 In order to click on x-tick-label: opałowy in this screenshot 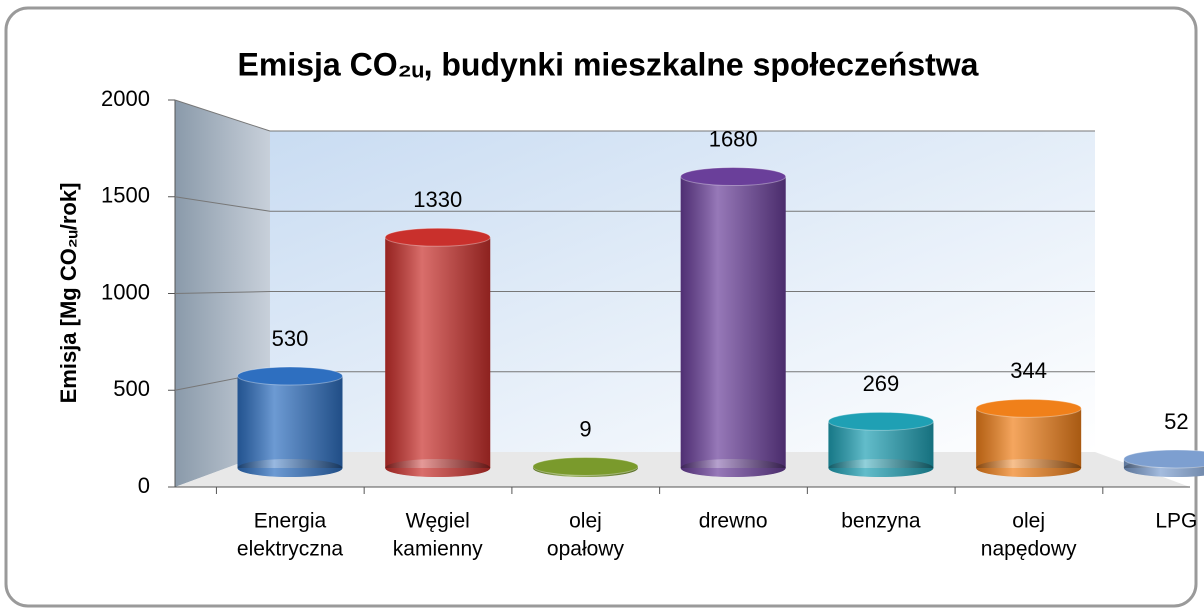, I will do `click(586, 549)`.